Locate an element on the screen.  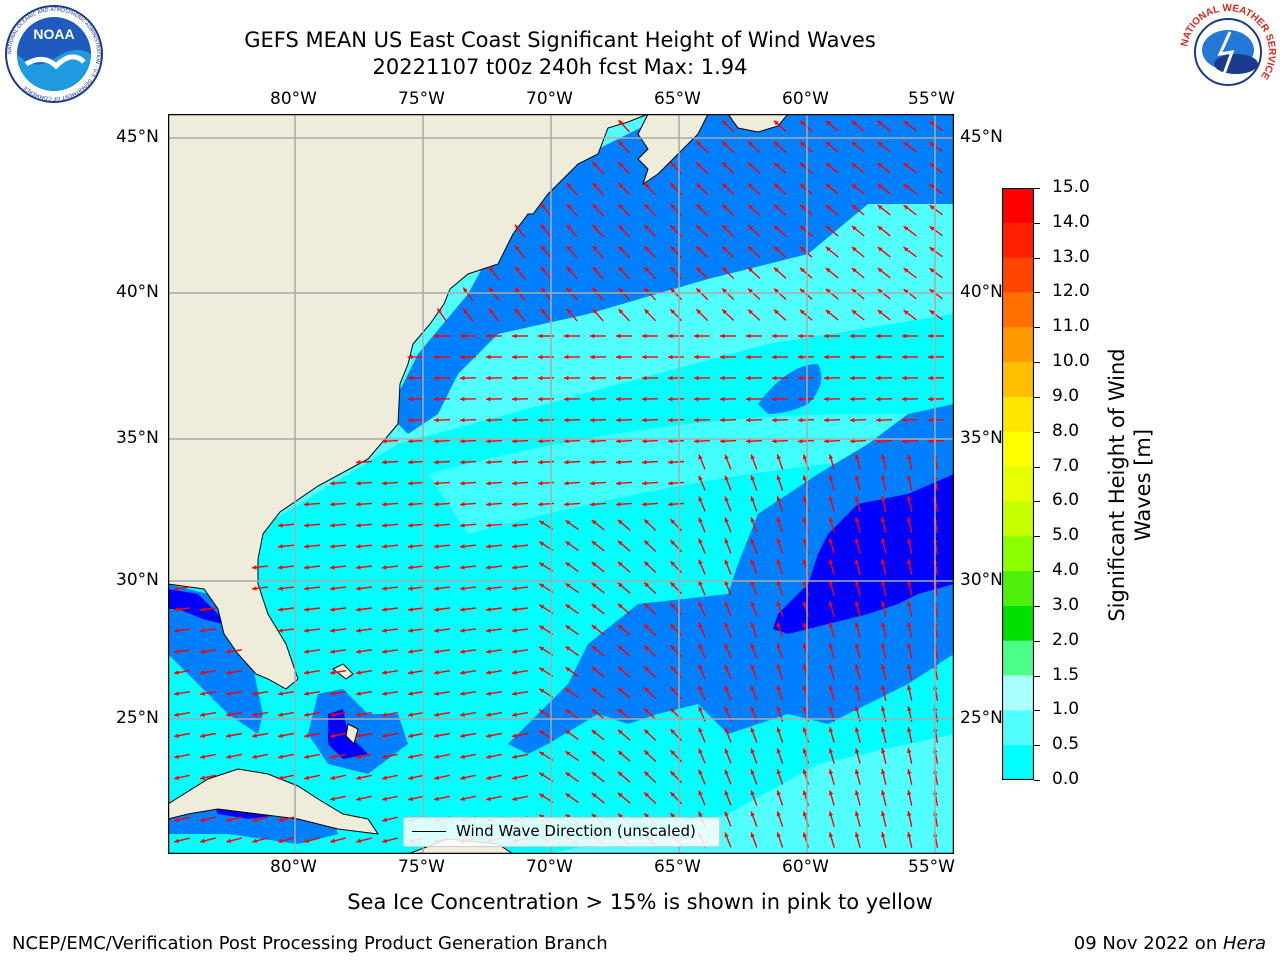
lon-label-top: 60°W is located at coordinates (805, 99).